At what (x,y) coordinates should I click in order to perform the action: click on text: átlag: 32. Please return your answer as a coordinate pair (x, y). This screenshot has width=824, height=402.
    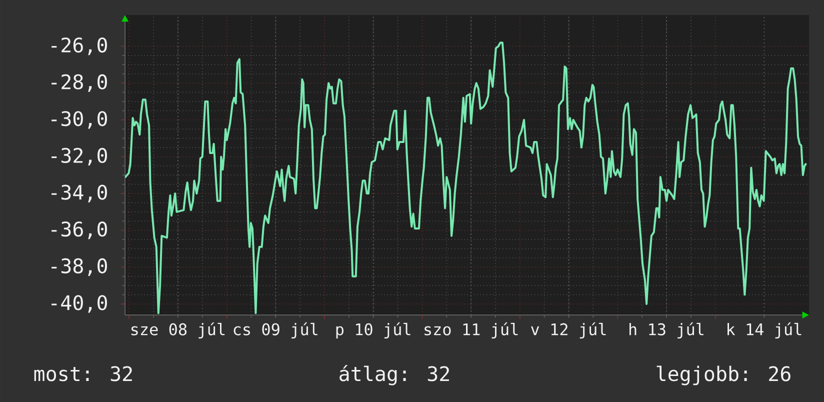
    Looking at the image, I should click on (394, 375).